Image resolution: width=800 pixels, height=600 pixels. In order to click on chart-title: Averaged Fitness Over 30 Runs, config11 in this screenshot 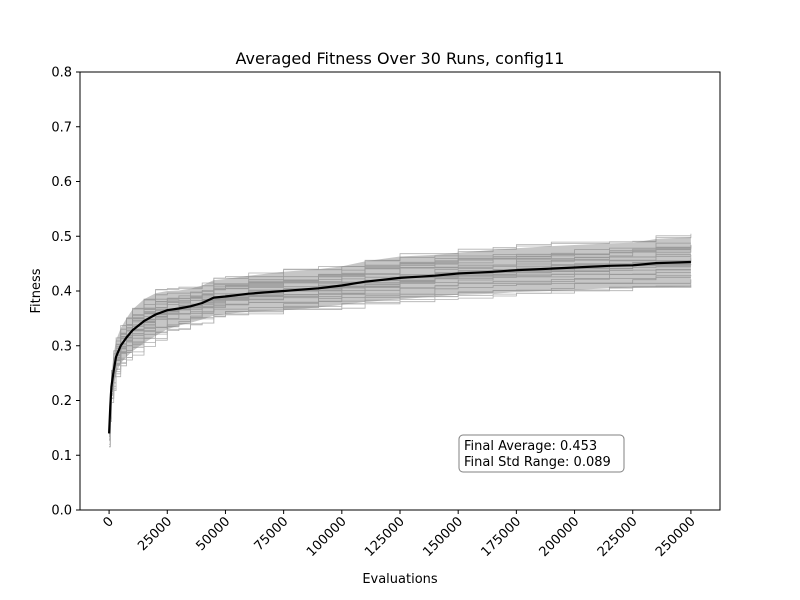, I will do `click(400, 58)`.